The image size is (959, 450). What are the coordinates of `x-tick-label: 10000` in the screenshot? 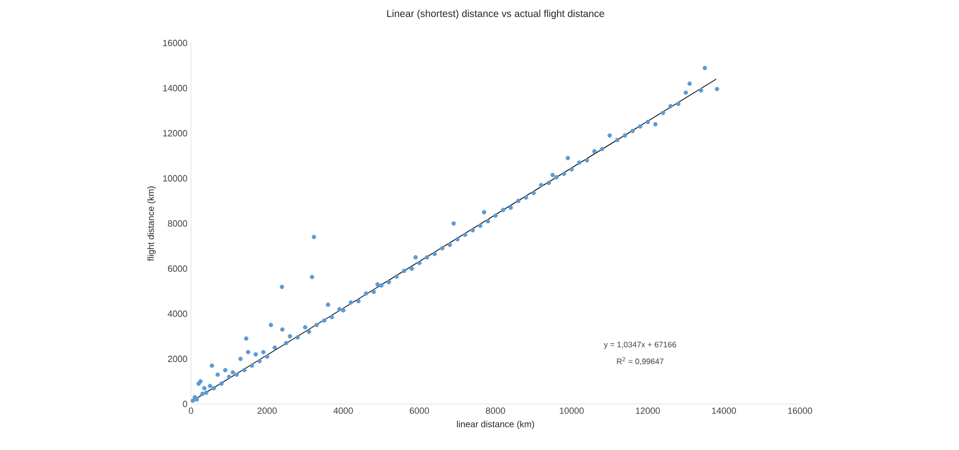 It's located at (572, 411).